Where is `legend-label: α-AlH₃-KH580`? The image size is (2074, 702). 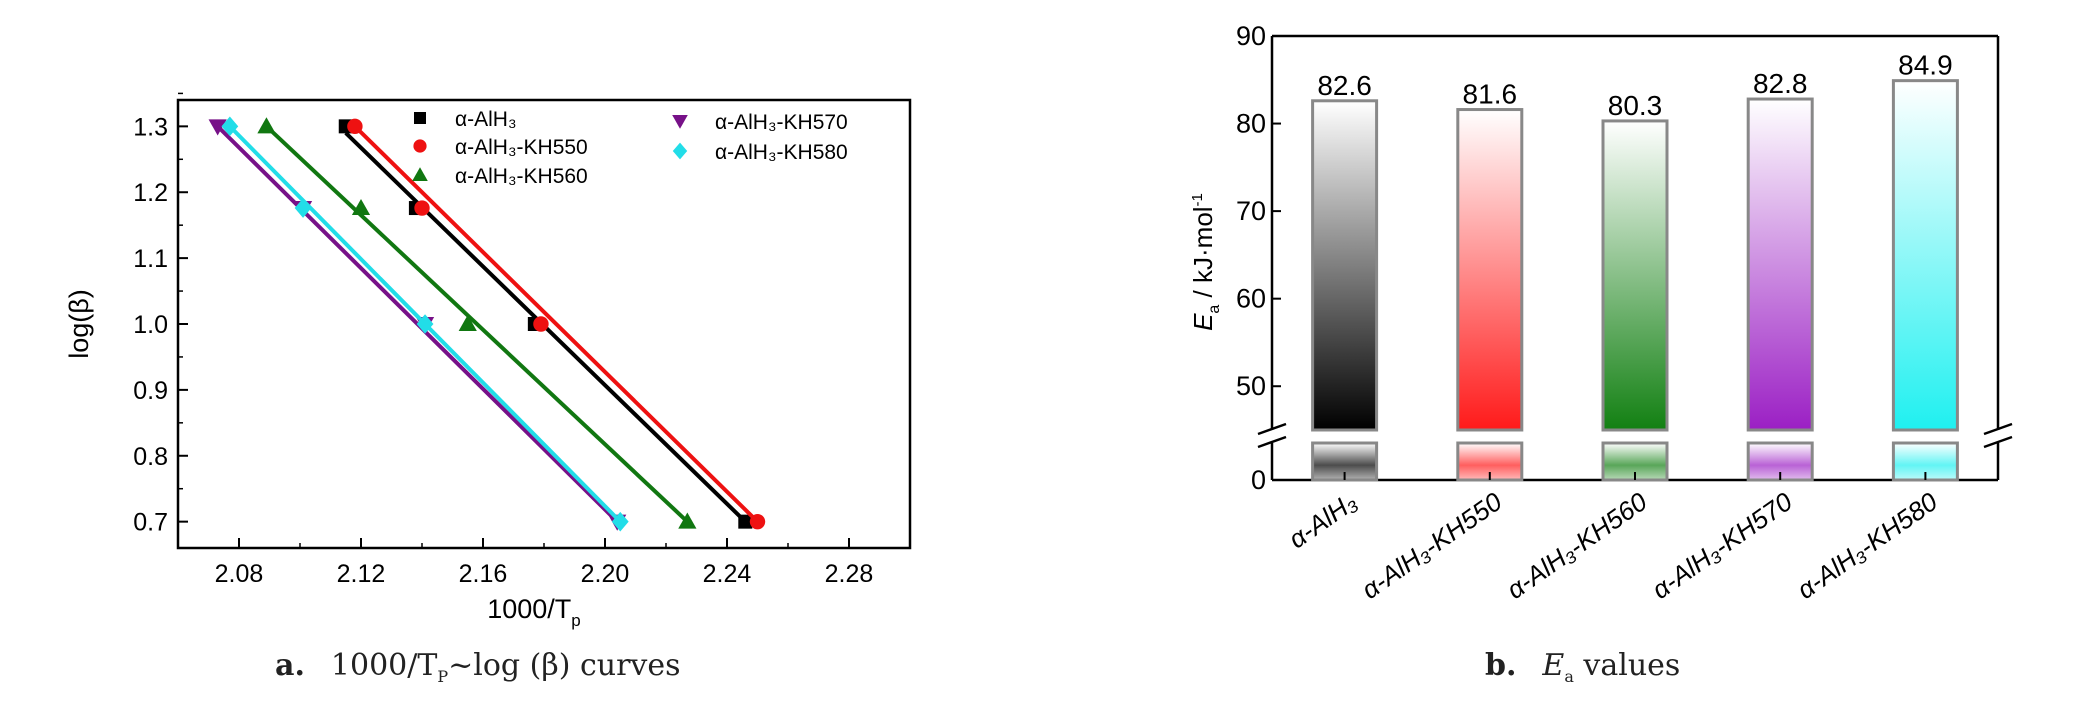
legend-label: α-AlH₃-KH580 is located at coordinates (781, 152).